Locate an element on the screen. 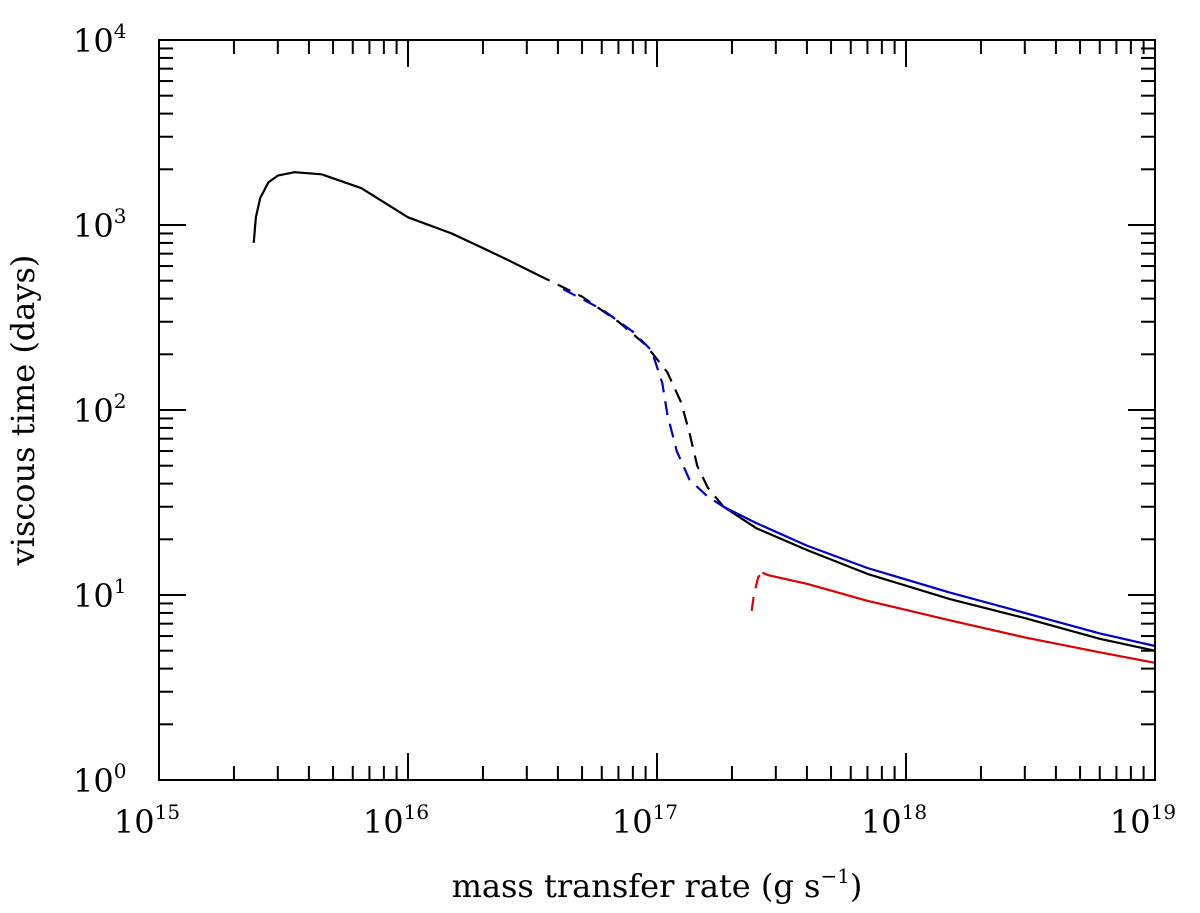 The height and width of the screenshot is (913, 1200). y-tick-label: 10² is located at coordinates (99, 409).